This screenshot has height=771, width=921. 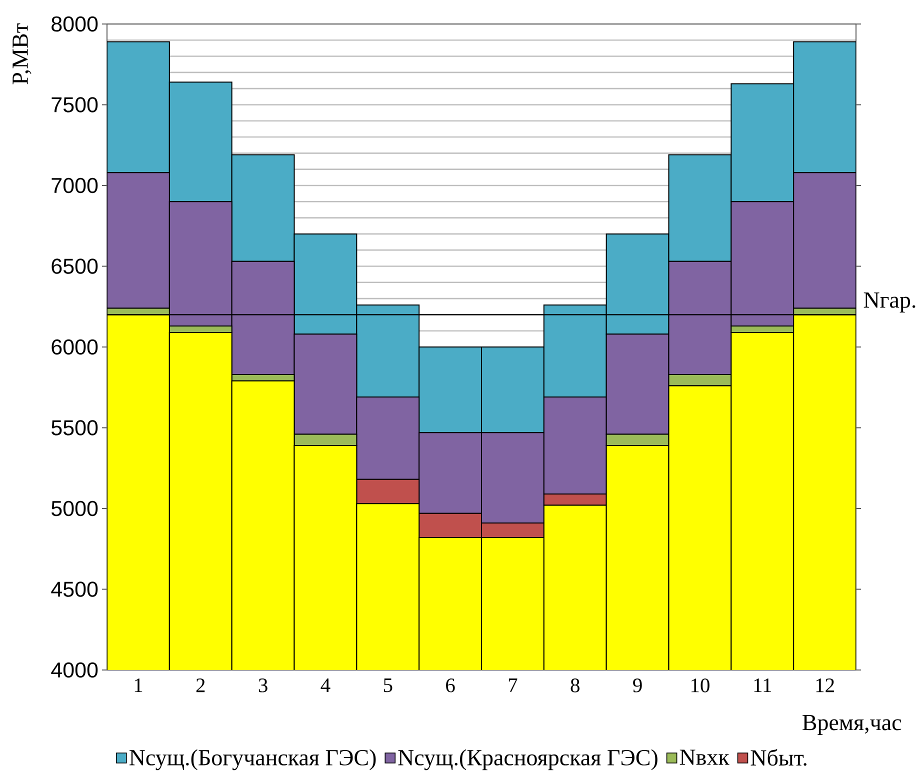 What do you see at coordinates (778, 757) in the screenshot?
I see `legend-label: Nбыт.` at bounding box center [778, 757].